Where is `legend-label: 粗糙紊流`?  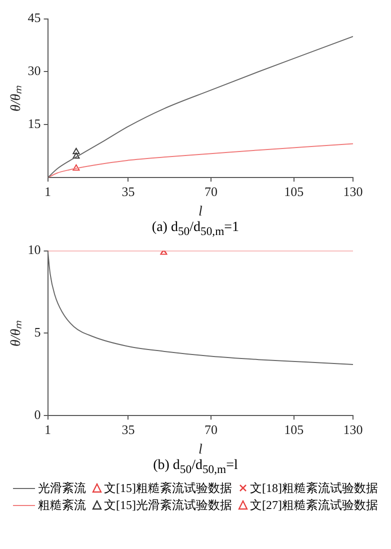
legend-label: 粗糙紊流 is located at coordinates (62, 505).